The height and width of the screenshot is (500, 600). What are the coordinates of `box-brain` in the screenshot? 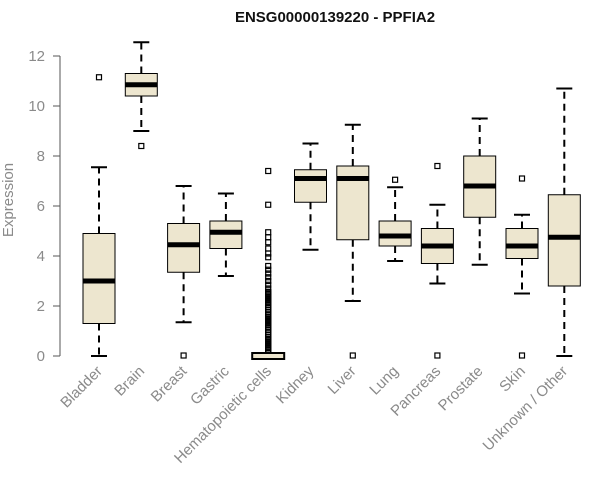 It's located at (141, 95).